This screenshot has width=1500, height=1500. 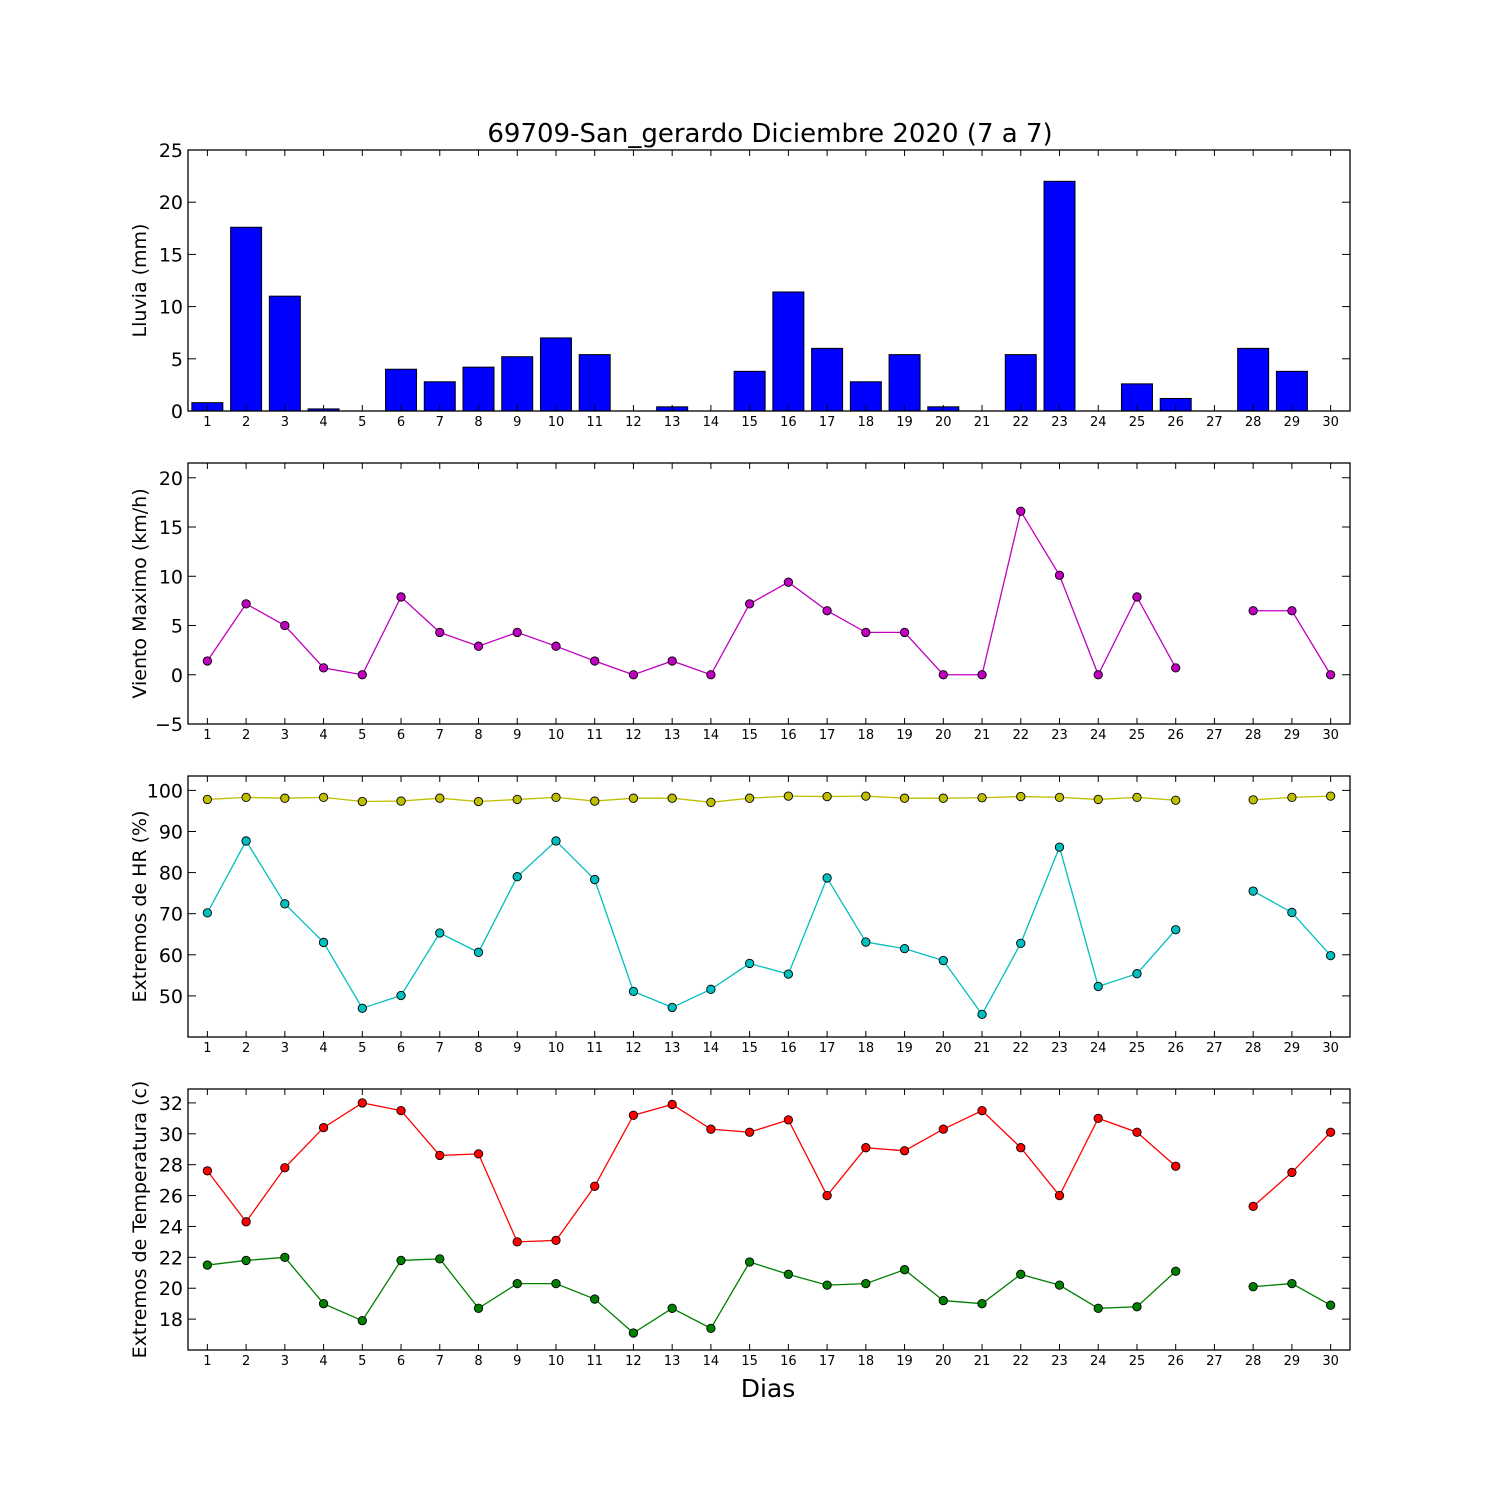 What do you see at coordinates (1292, 735) in the screenshot?
I see `wind-x-tick-label: 29` at bounding box center [1292, 735].